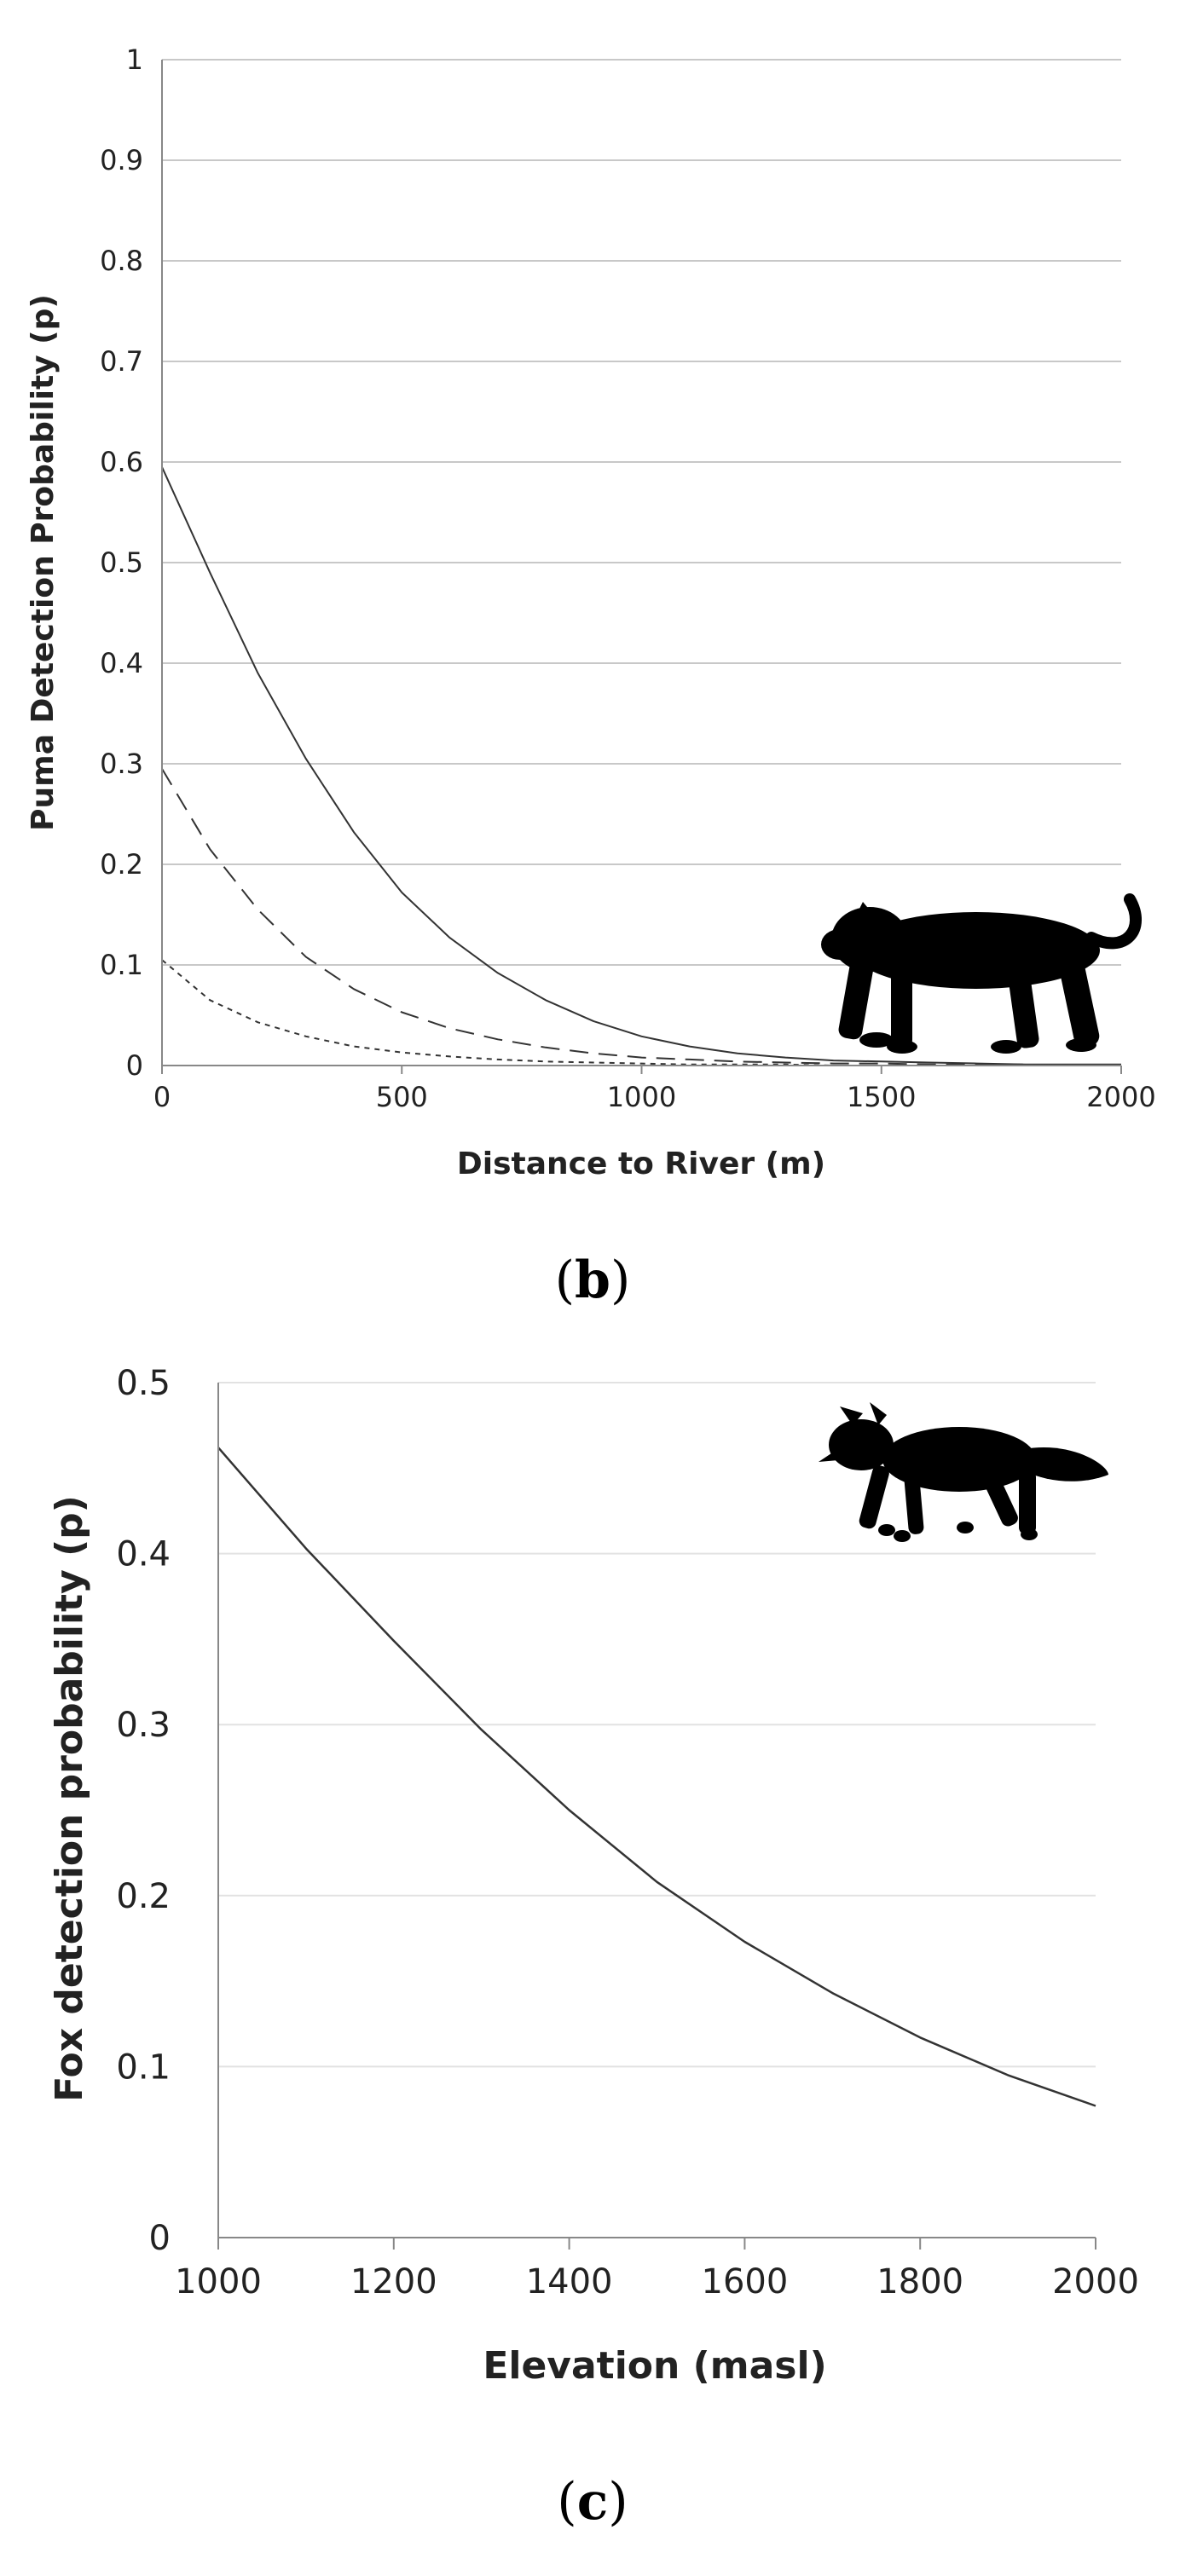  What do you see at coordinates (121, 261) in the screenshot?
I see `puma-y-tick-label: 0.8` at bounding box center [121, 261].